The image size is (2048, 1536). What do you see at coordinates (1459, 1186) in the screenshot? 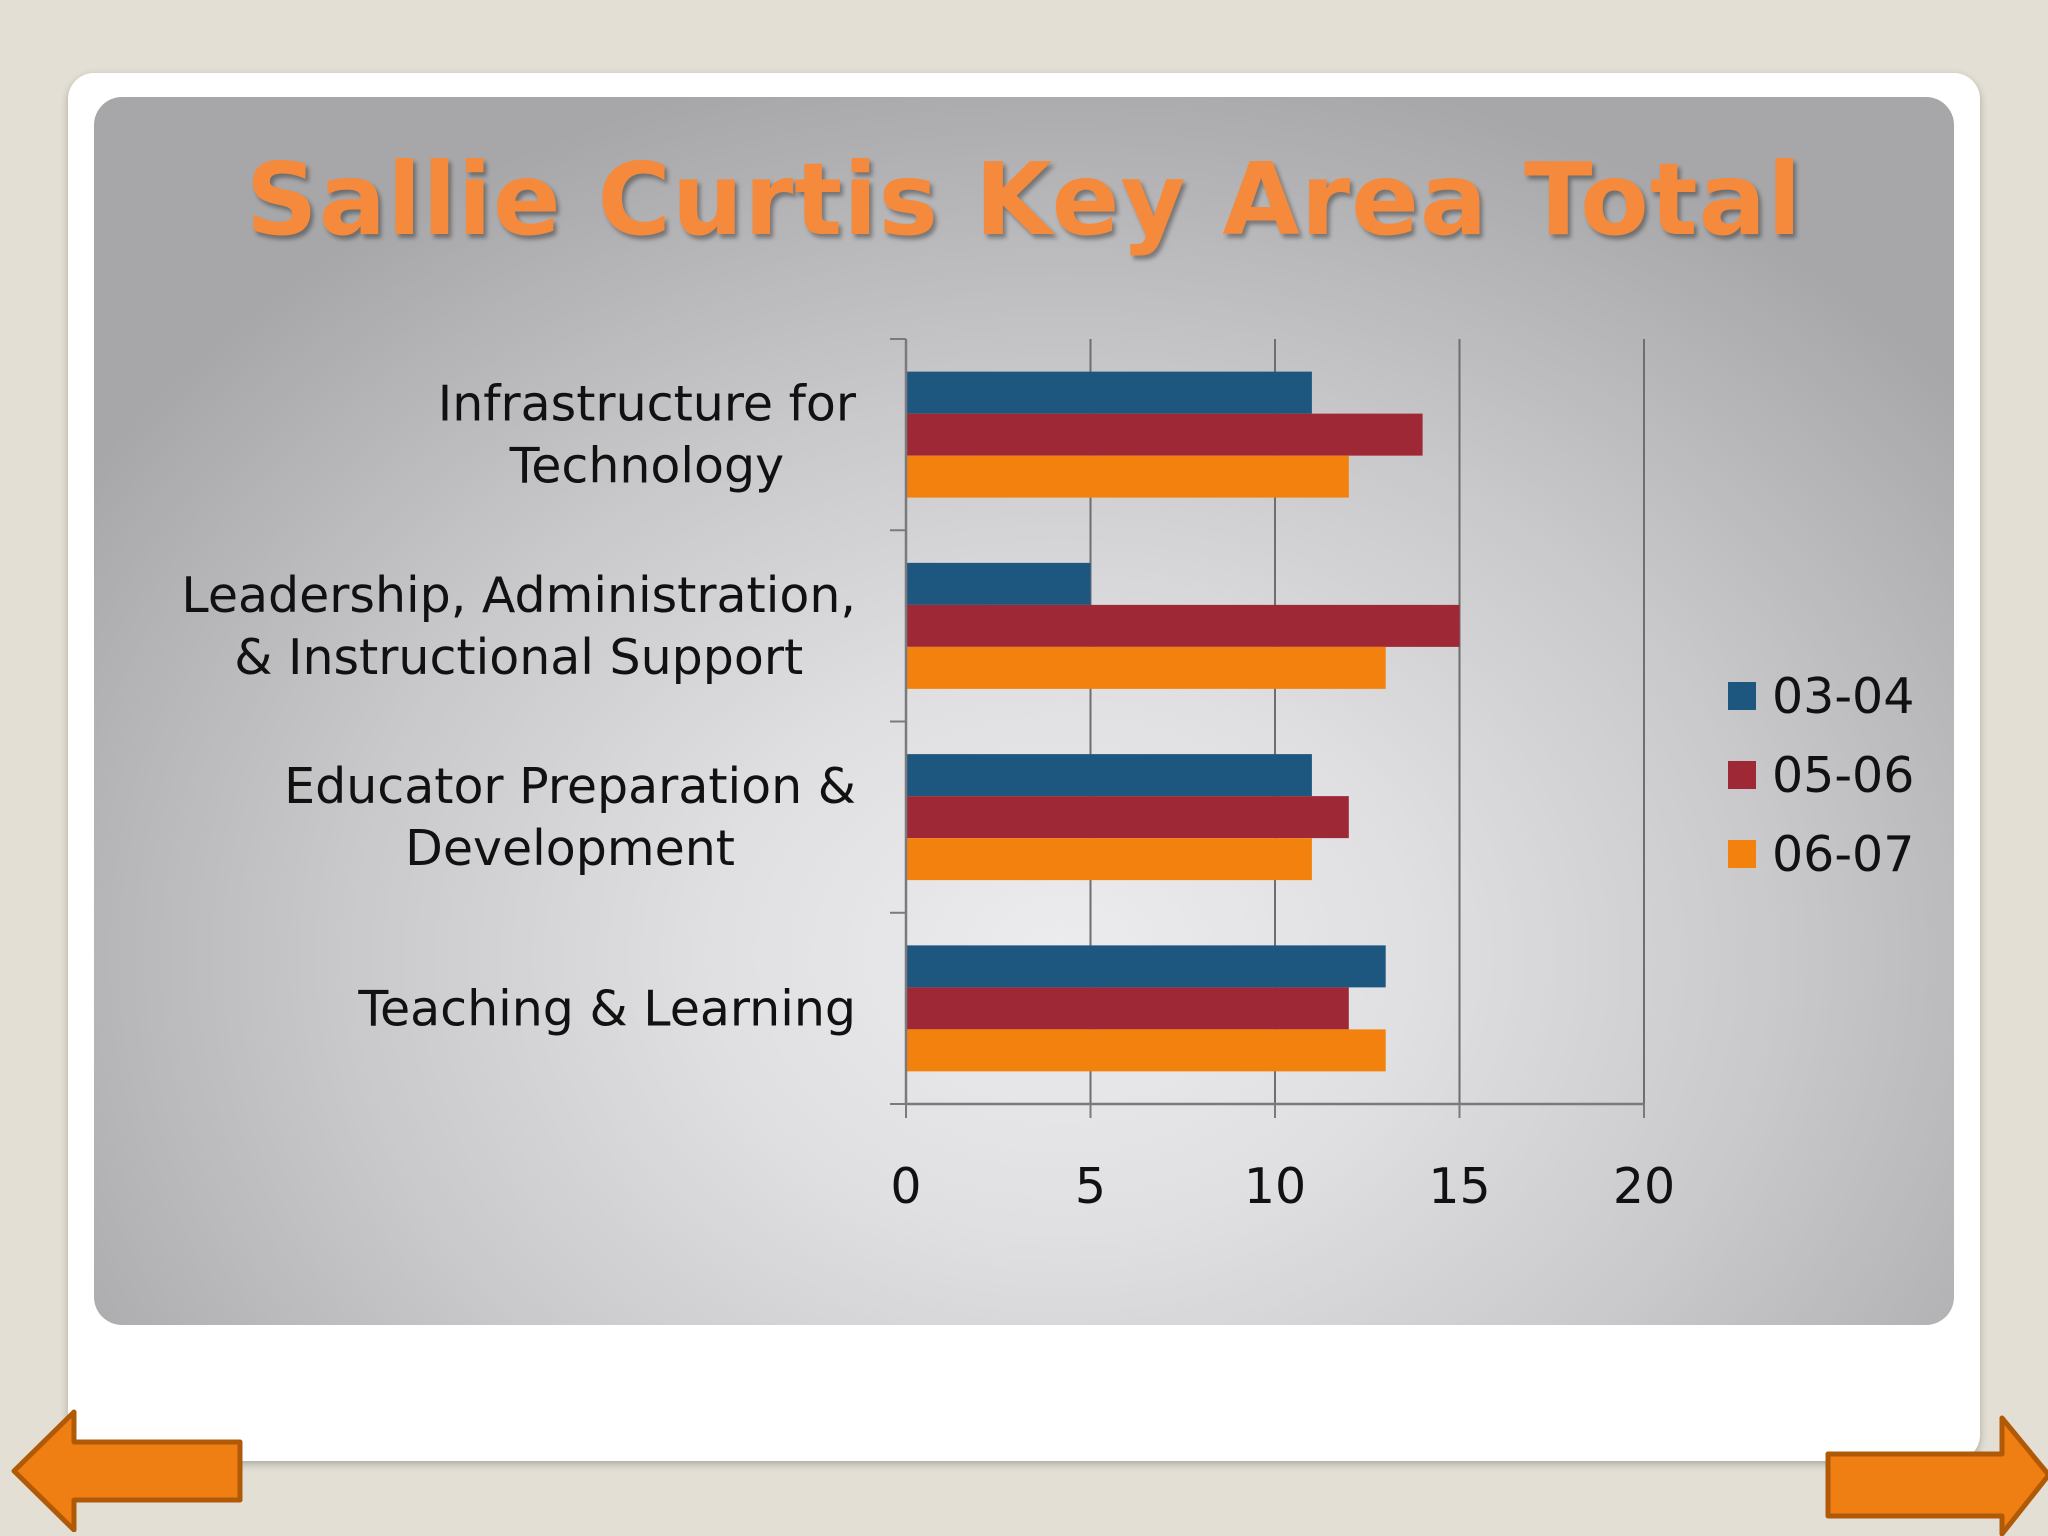
I see `x-tick-label: 15` at bounding box center [1459, 1186].